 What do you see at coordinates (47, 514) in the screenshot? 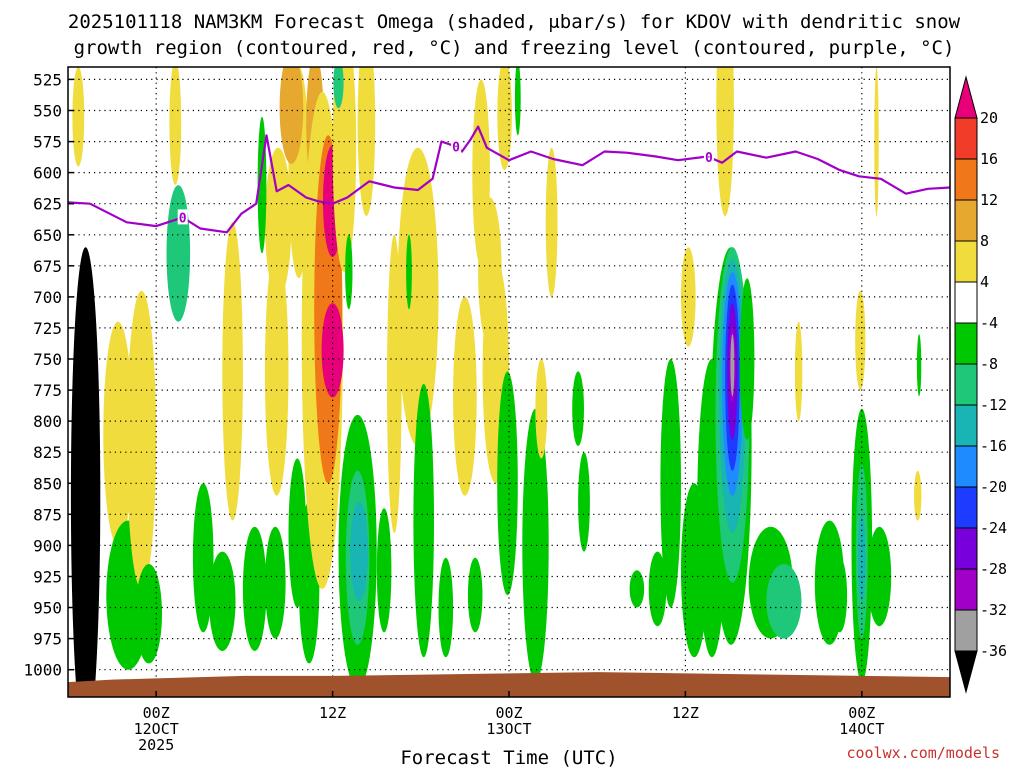
I see `y-tick-label-875: 875` at bounding box center [47, 514].